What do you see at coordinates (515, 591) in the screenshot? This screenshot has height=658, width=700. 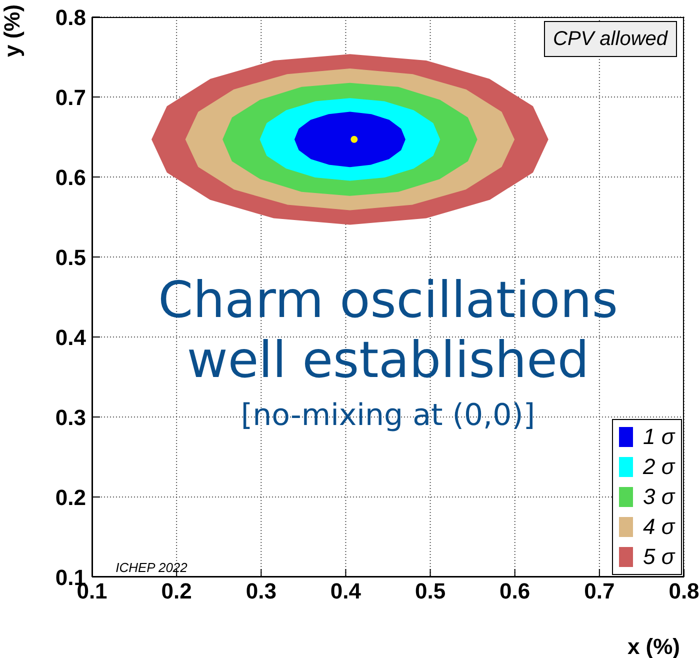 I see `x-tick-label: 0.6` at bounding box center [515, 591].